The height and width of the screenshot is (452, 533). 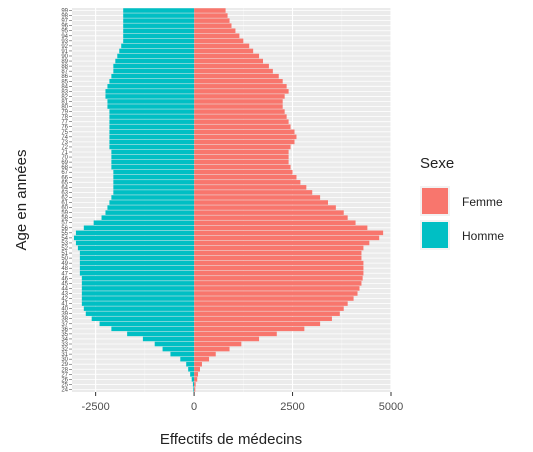 I want to click on y-tick-label: 79, so click(x=64, y=113).